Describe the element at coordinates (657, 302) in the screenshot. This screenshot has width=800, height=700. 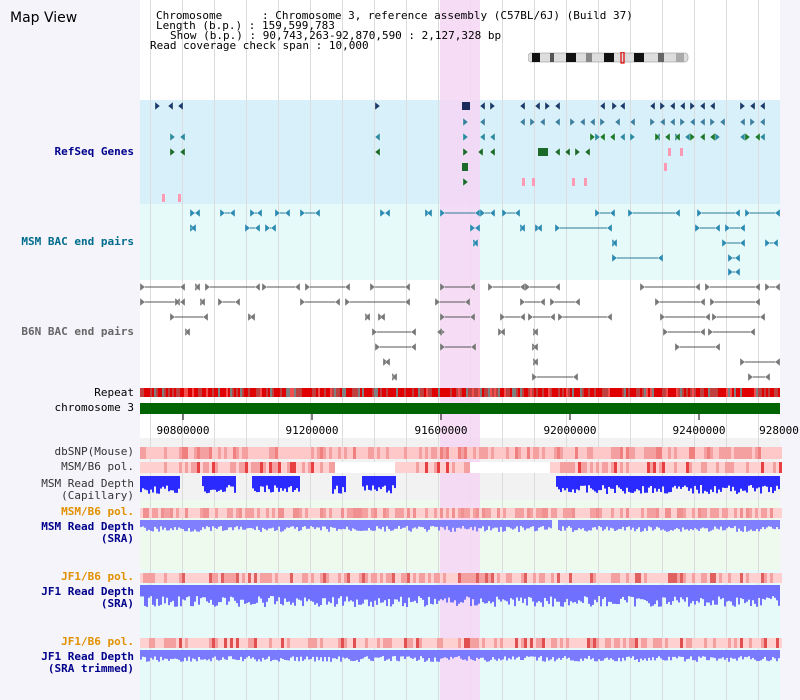
I see `b6n-bac-end` at that location.